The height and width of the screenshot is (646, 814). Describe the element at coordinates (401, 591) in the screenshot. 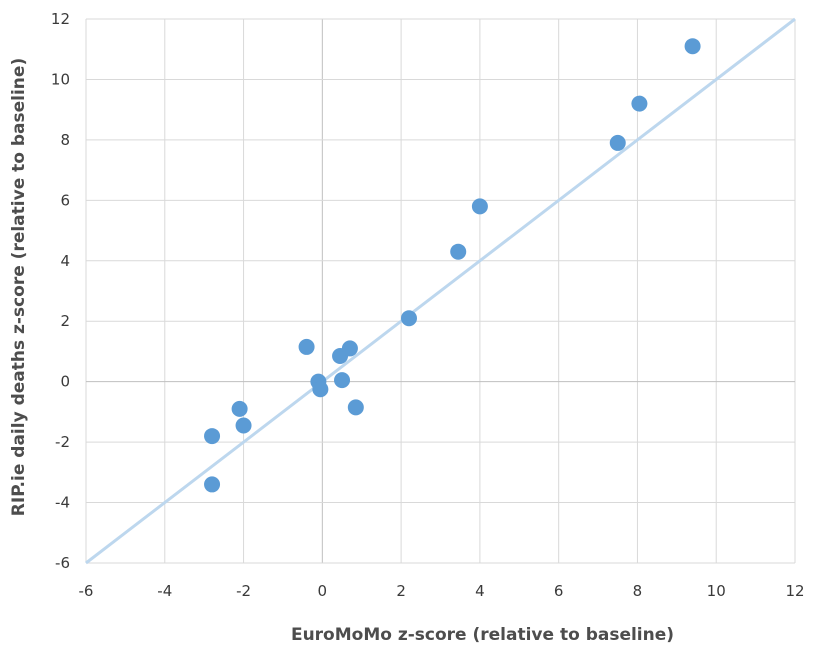

I see `x-tick-label: 2` at that location.